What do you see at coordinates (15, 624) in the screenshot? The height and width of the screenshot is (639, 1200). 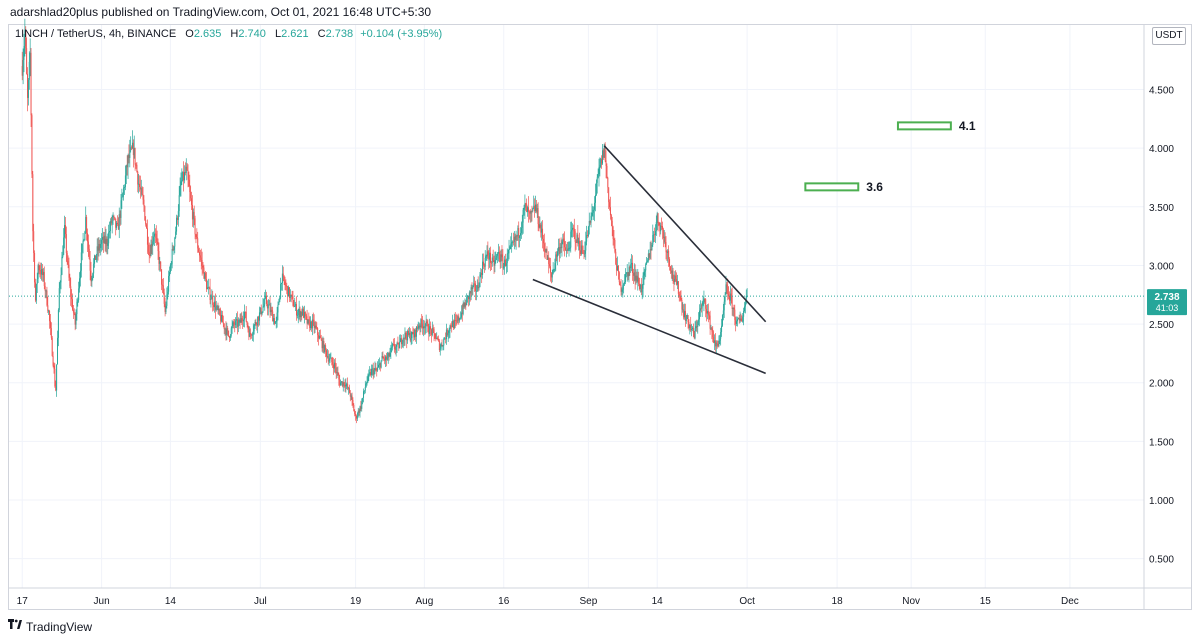 I see `tradingview-logo-icon` at bounding box center [15, 624].